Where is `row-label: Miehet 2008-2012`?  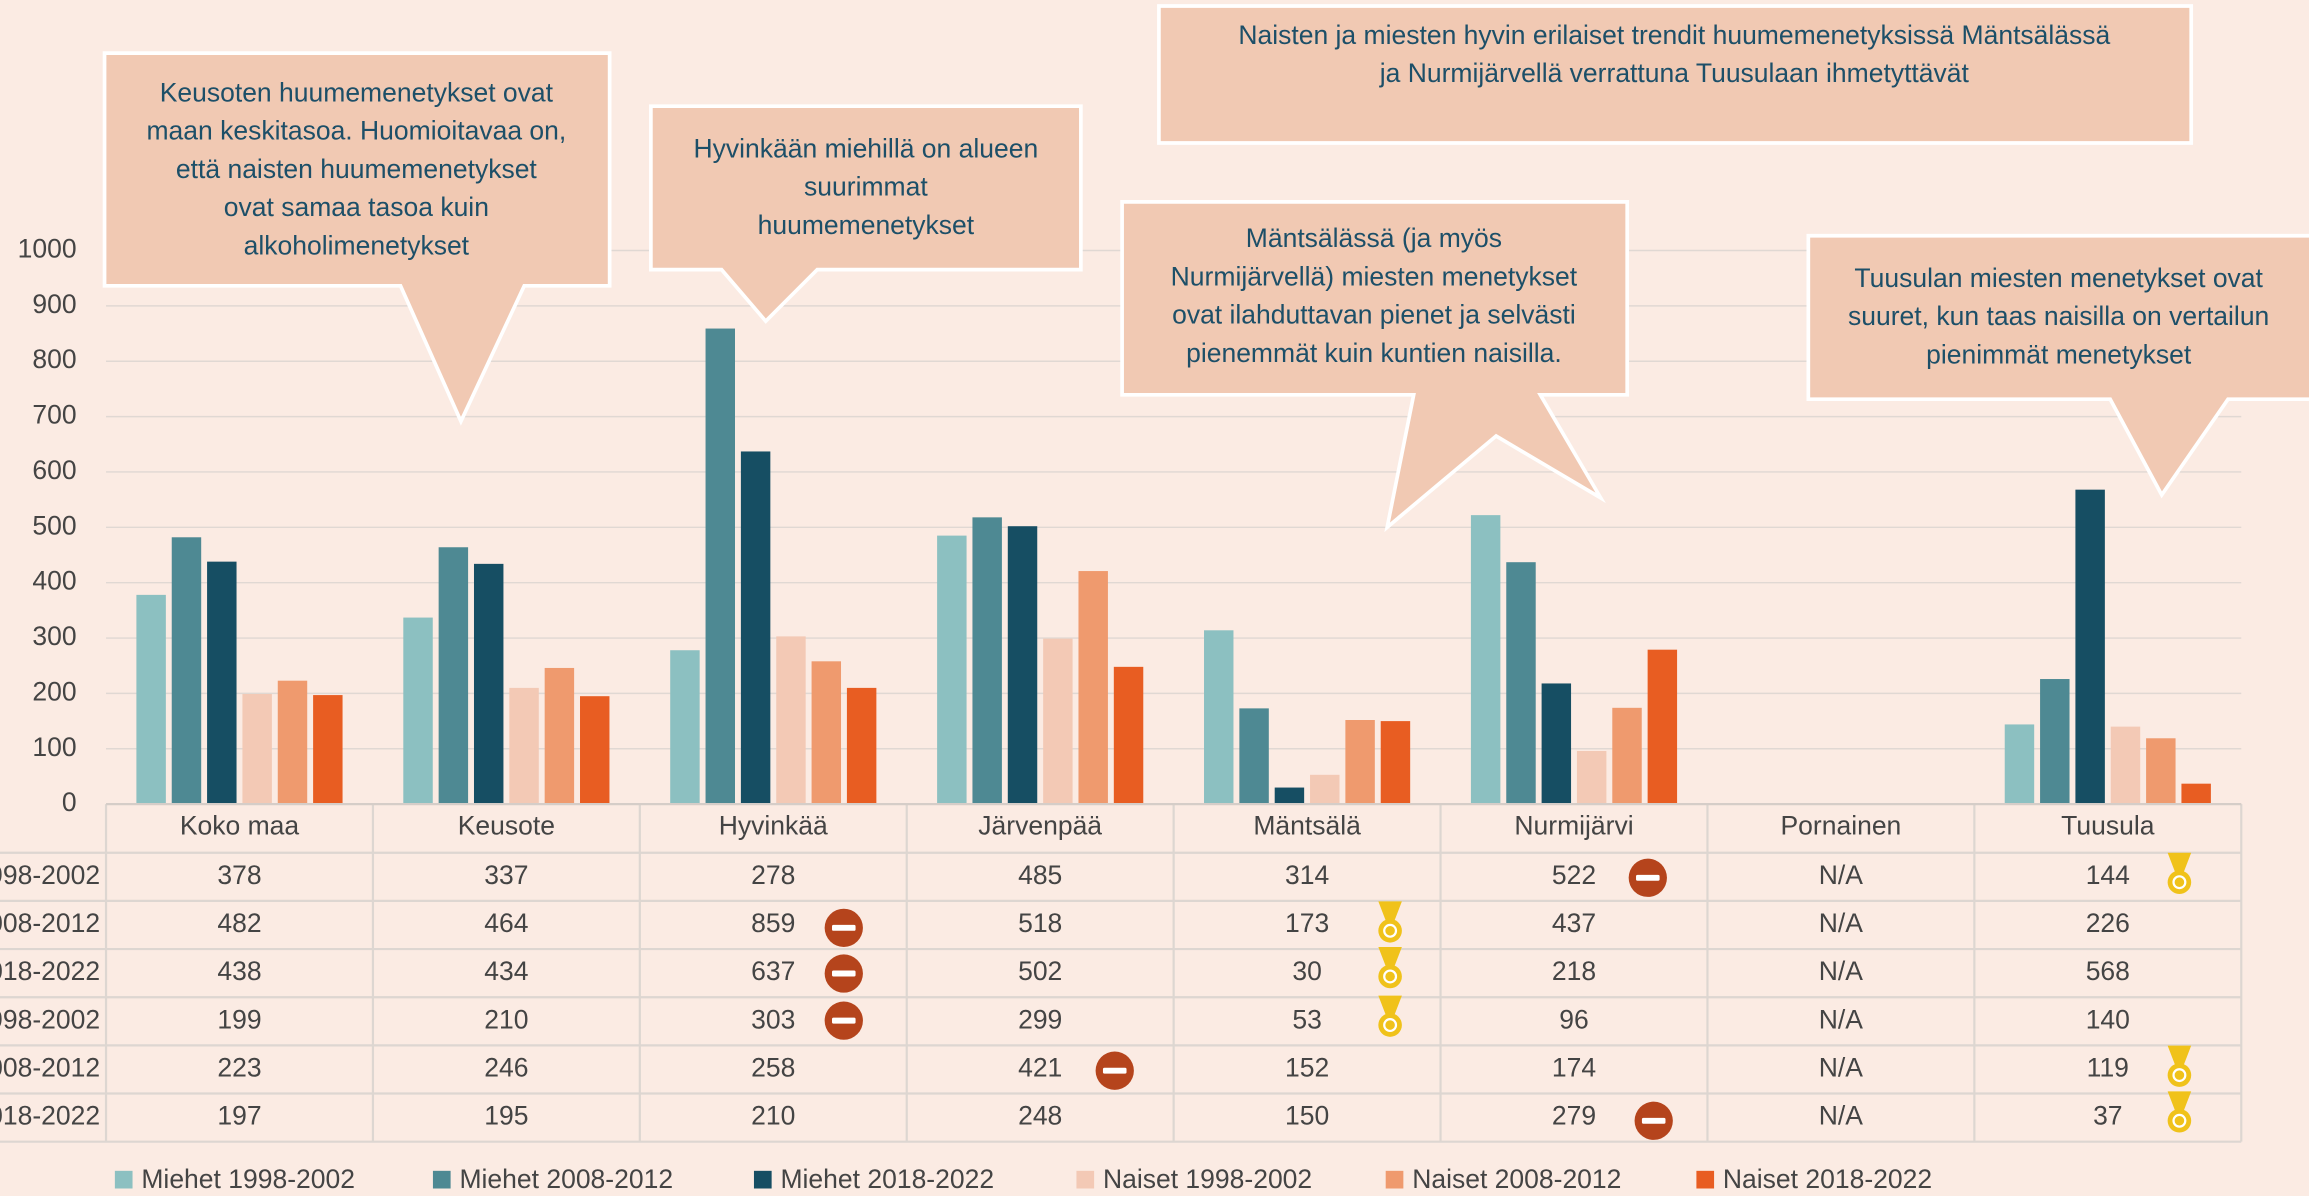 row-label: Miehet 2008-2012 is located at coordinates (50, 923).